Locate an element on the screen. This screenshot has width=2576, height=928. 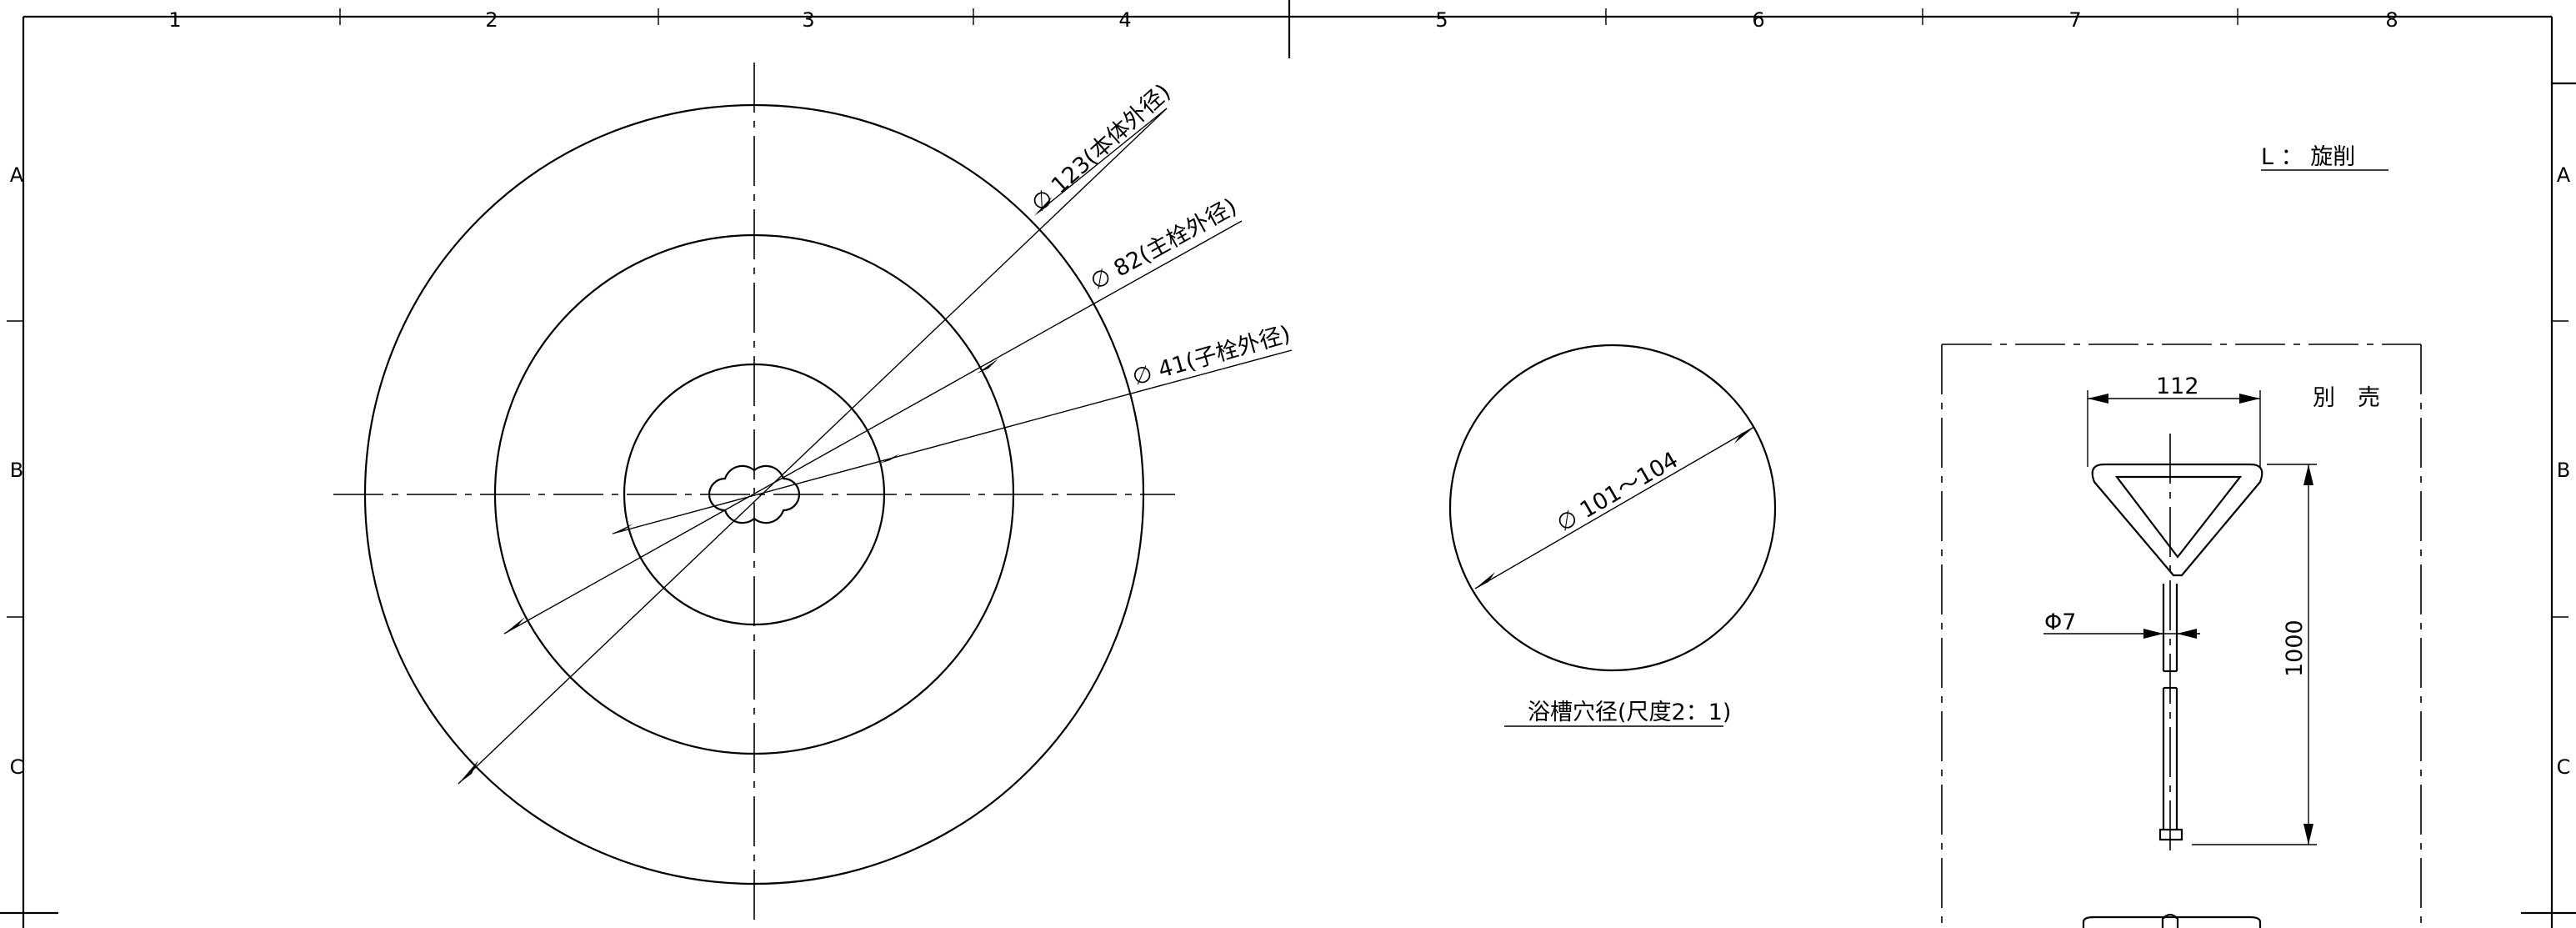
child-plug-circle is located at coordinates (755, 495).